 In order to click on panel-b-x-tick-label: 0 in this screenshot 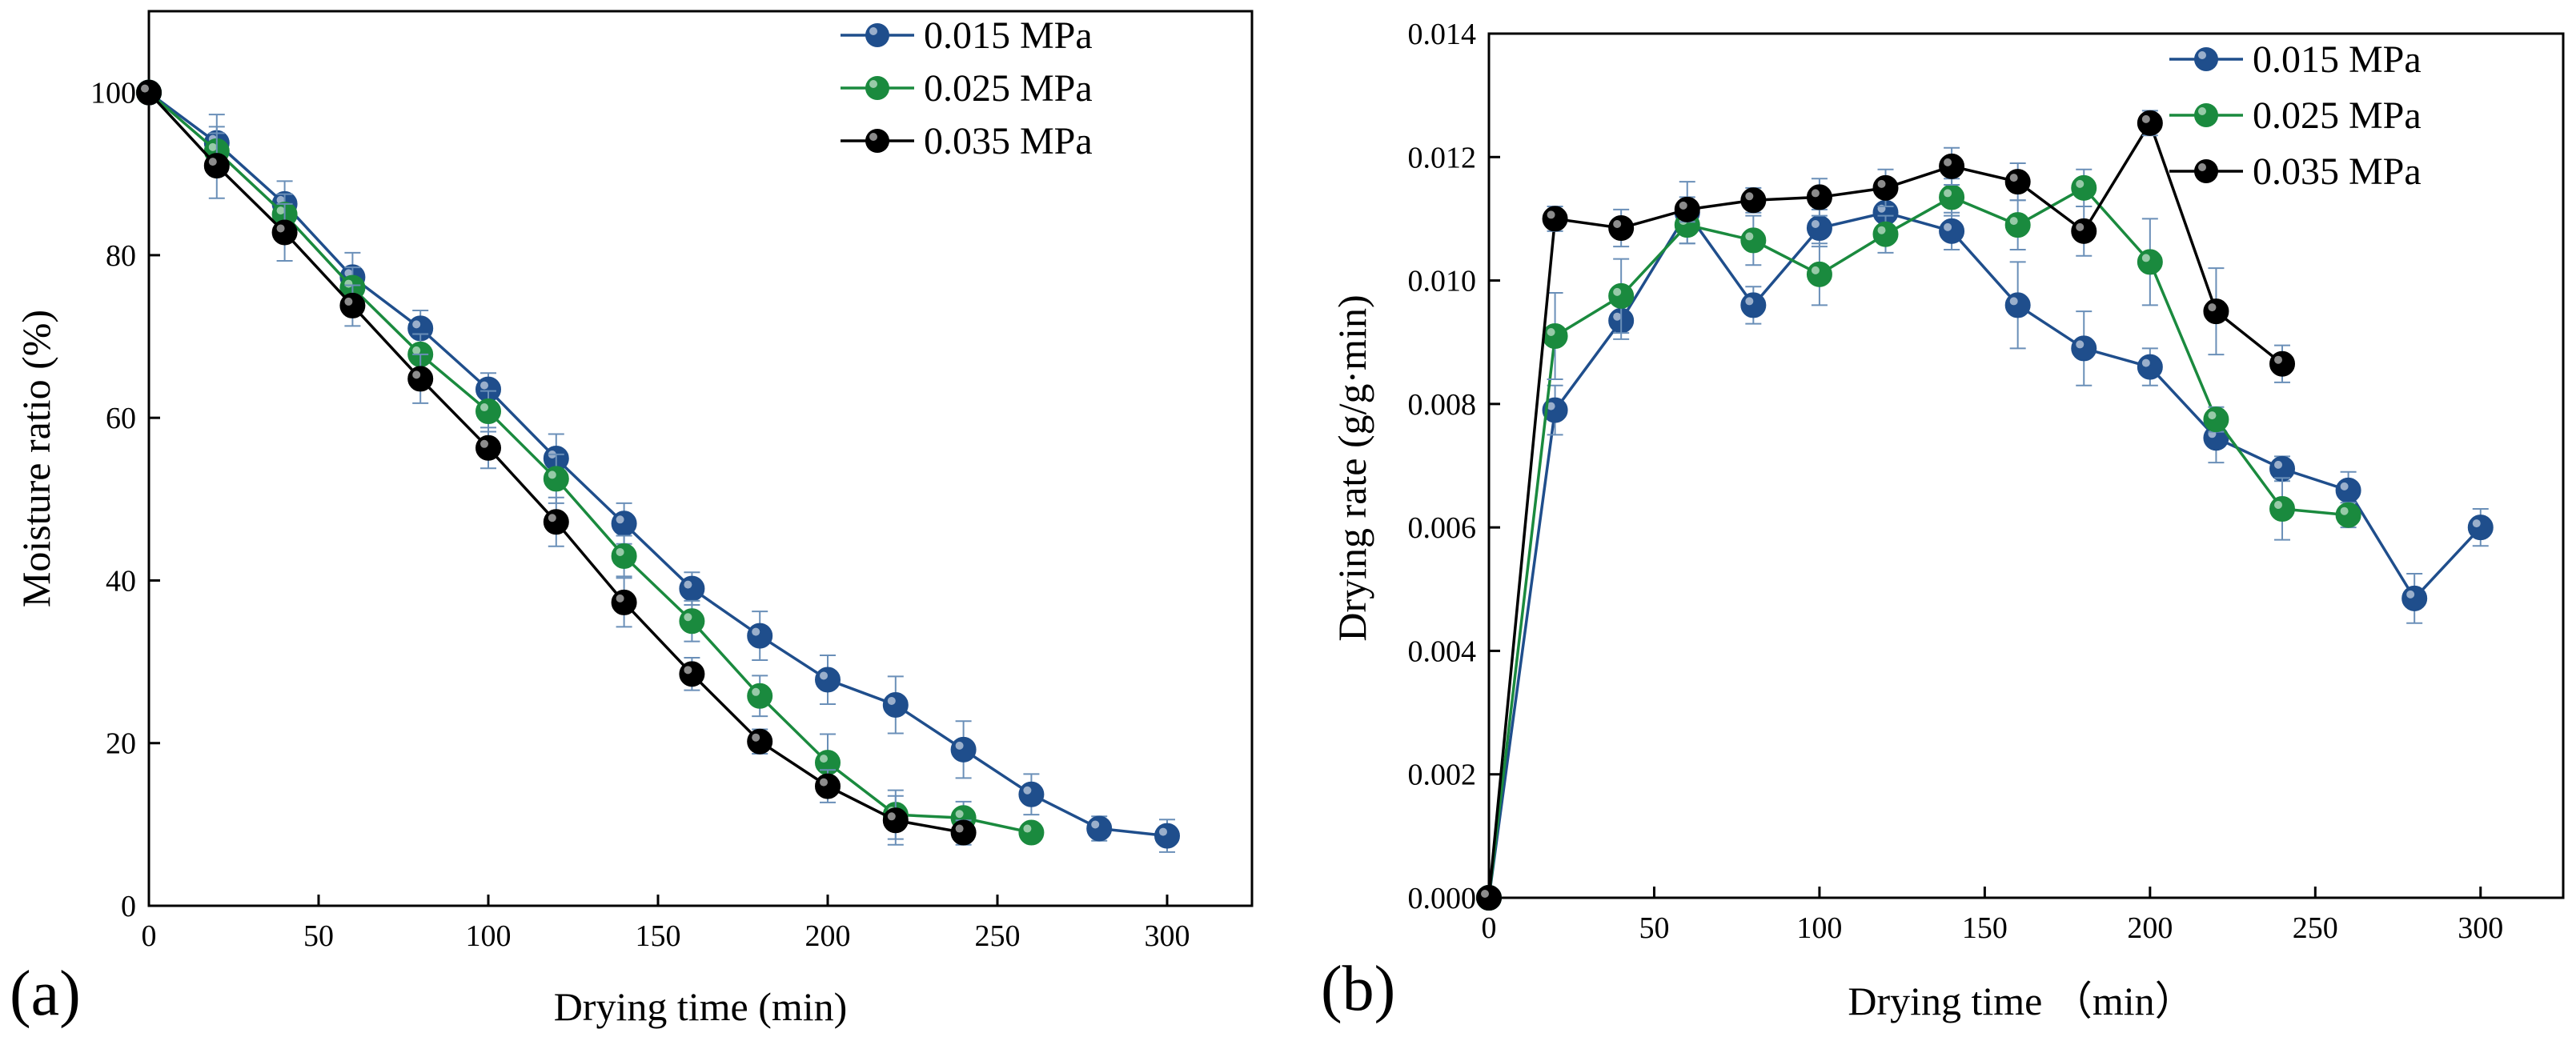, I will do `click(1489, 928)`.